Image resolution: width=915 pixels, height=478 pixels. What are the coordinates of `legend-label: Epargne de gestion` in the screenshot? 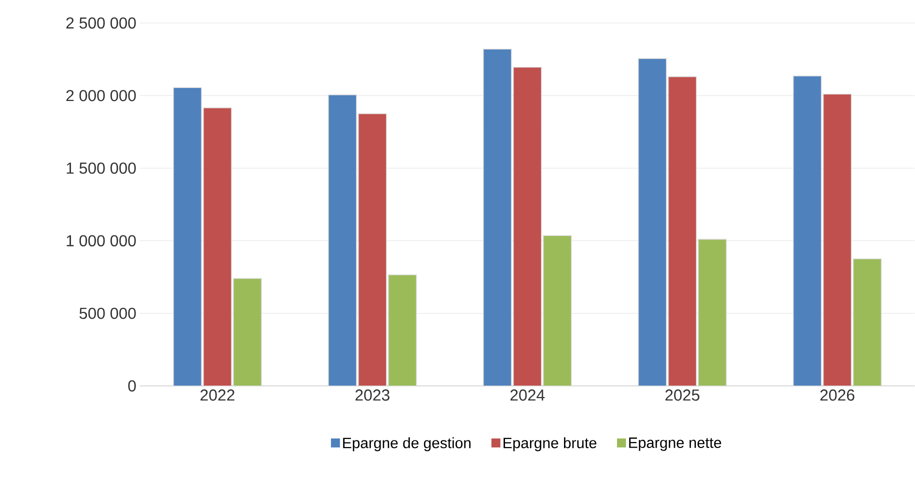 It's located at (407, 444).